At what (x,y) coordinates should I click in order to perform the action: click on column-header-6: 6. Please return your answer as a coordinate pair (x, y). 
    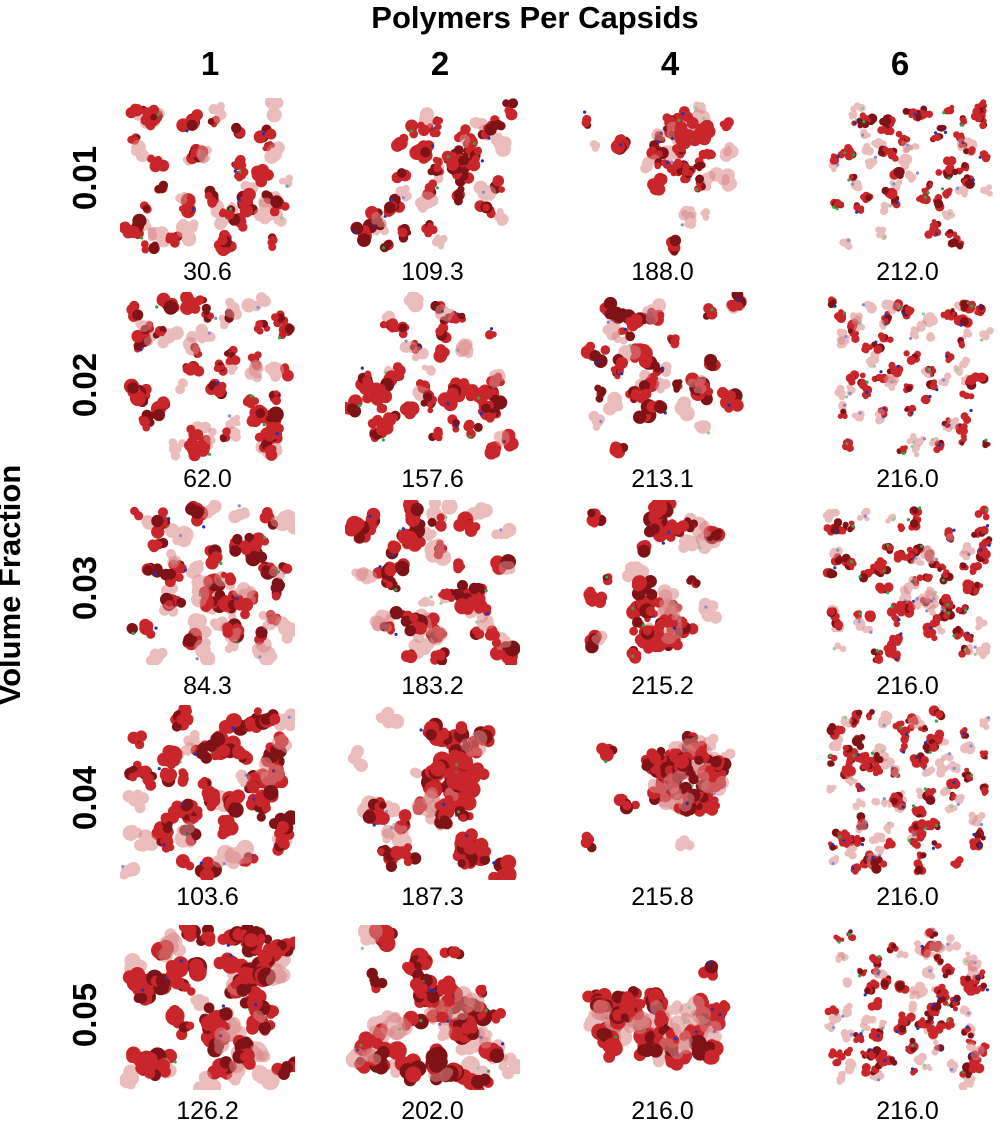
    Looking at the image, I should click on (900, 64).